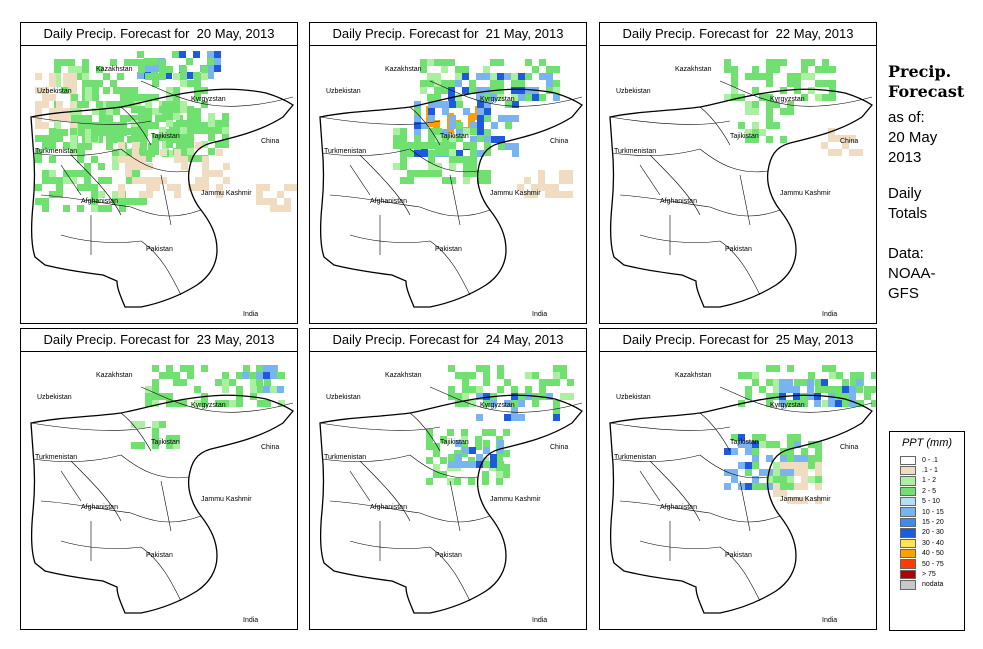  I want to click on map-label-kyrgyzstan: Kyrgyzstan, so click(497, 405).